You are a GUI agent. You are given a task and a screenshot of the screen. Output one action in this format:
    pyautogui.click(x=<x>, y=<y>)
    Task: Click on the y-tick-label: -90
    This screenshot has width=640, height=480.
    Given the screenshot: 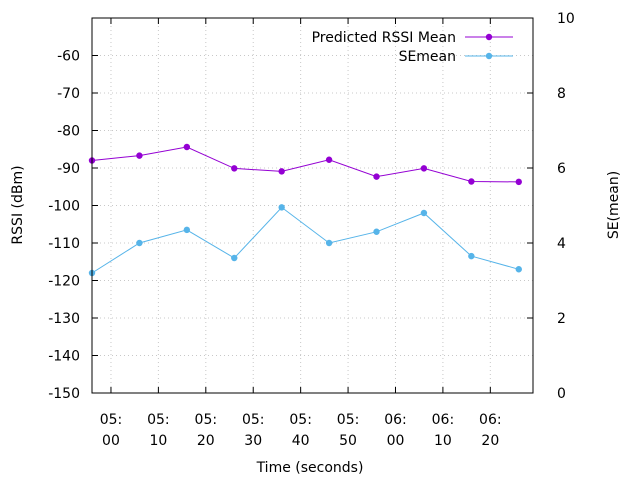 What is the action you would take?
    pyautogui.click(x=68, y=169)
    